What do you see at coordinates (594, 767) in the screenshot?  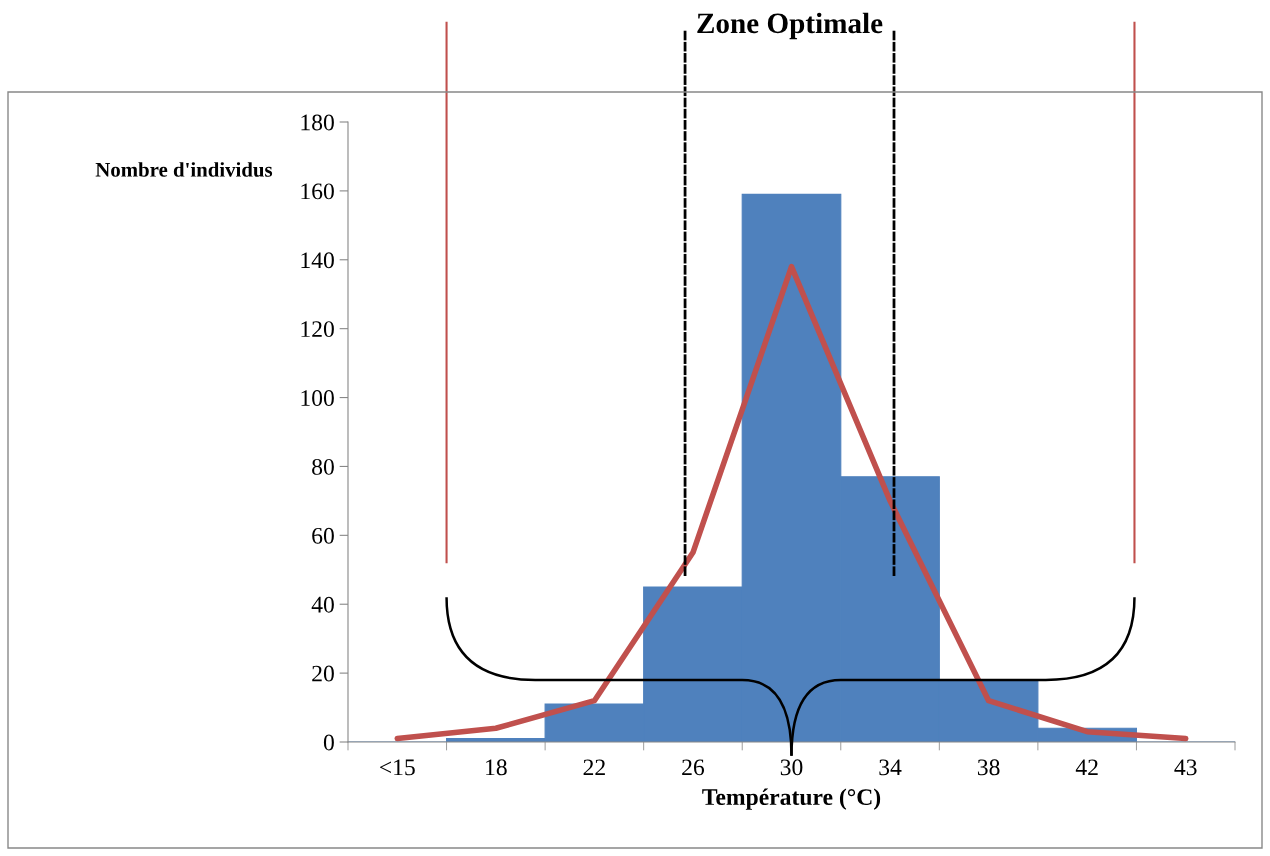 I see `x-tick-label: 22` at bounding box center [594, 767].